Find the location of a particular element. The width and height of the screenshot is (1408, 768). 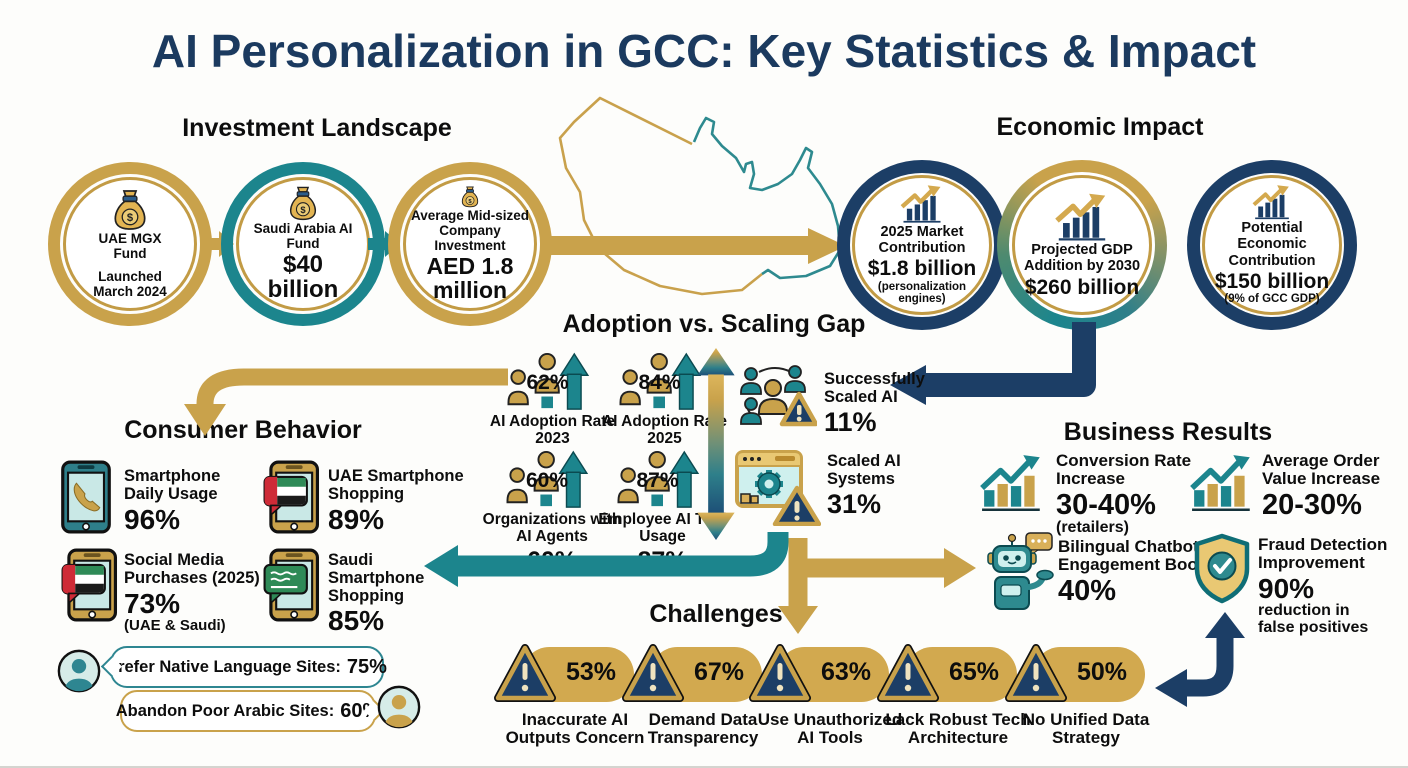

scaled-ai-item: Successfully Scaled AI 11% is located at coordinates (880, 404).